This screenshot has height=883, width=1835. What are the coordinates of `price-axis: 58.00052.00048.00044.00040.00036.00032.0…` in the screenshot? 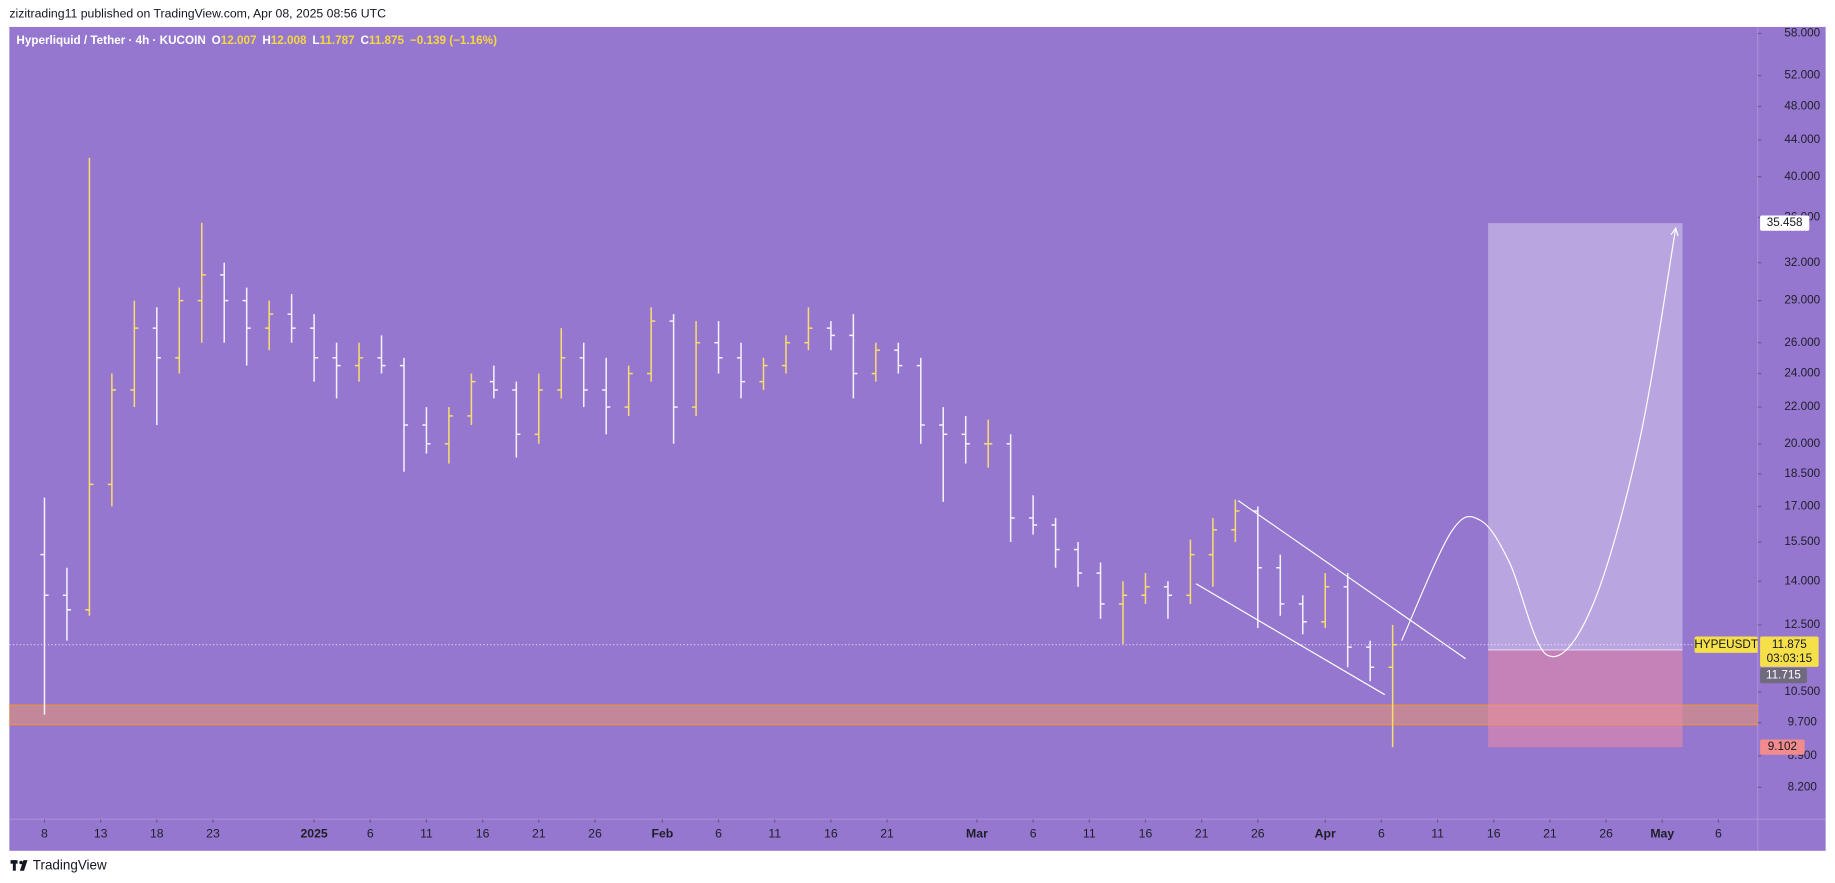 It's located at (1789, 410).